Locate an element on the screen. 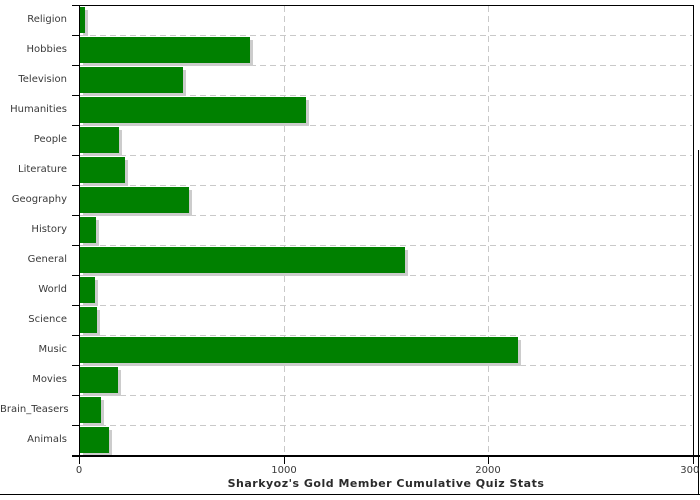 This screenshot has height=500, width=700. plot-left-spine is located at coordinates (79, 230).